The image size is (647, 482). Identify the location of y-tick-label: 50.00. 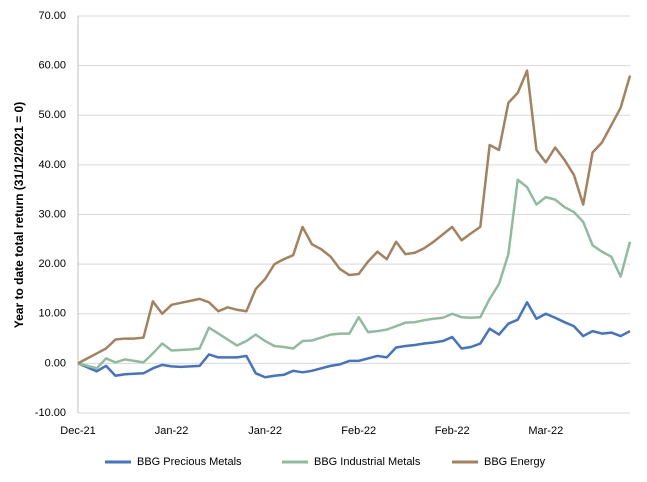
(52, 115).